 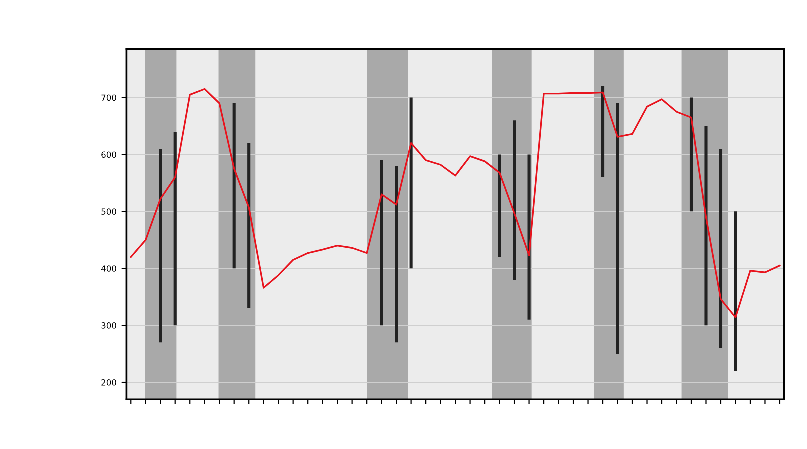 I want to click on y-tick-label: 200, so click(x=109, y=383).